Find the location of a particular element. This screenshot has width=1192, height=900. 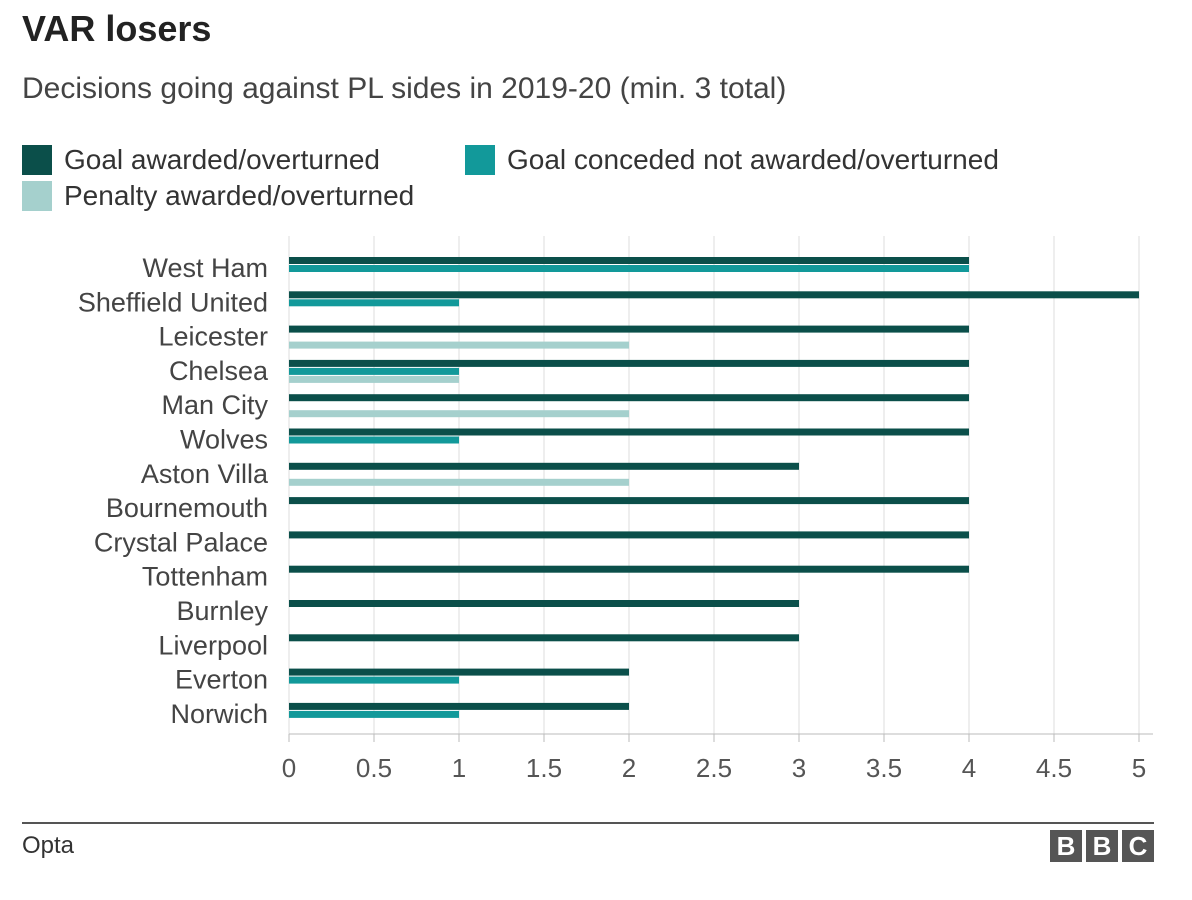

category-label: Sheffield United is located at coordinates (173, 302).